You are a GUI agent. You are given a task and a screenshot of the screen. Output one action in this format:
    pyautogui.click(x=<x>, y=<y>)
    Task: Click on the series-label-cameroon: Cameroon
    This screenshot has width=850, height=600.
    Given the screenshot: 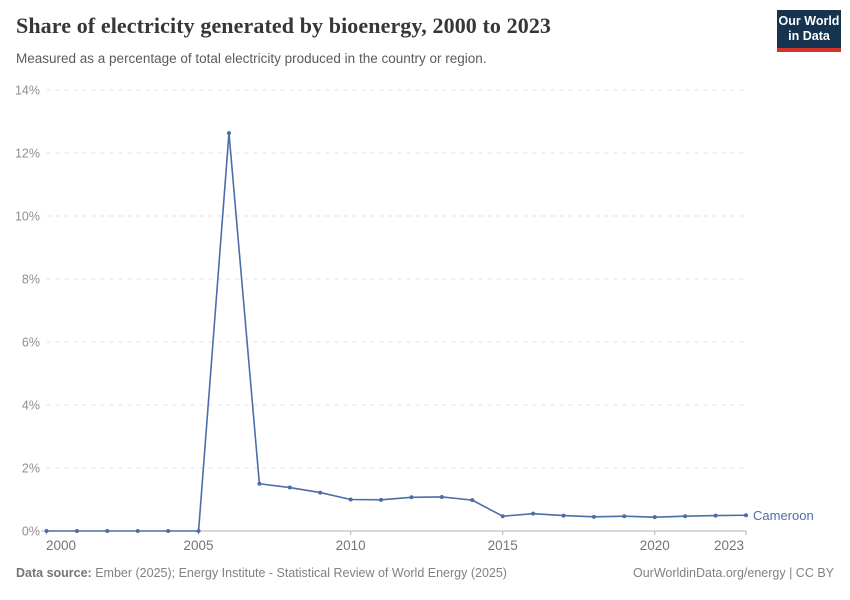 What is the action you would take?
    pyautogui.click(x=783, y=515)
    